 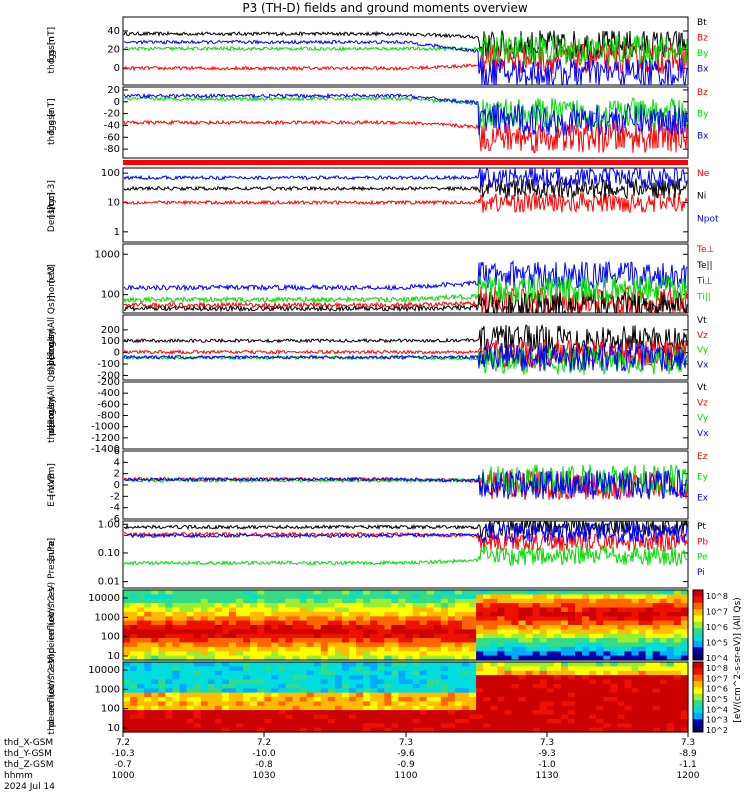 What do you see at coordinates (112, 137) in the screenshot?
I see `y-tick-label: -60` at bounding box center [112, 137].